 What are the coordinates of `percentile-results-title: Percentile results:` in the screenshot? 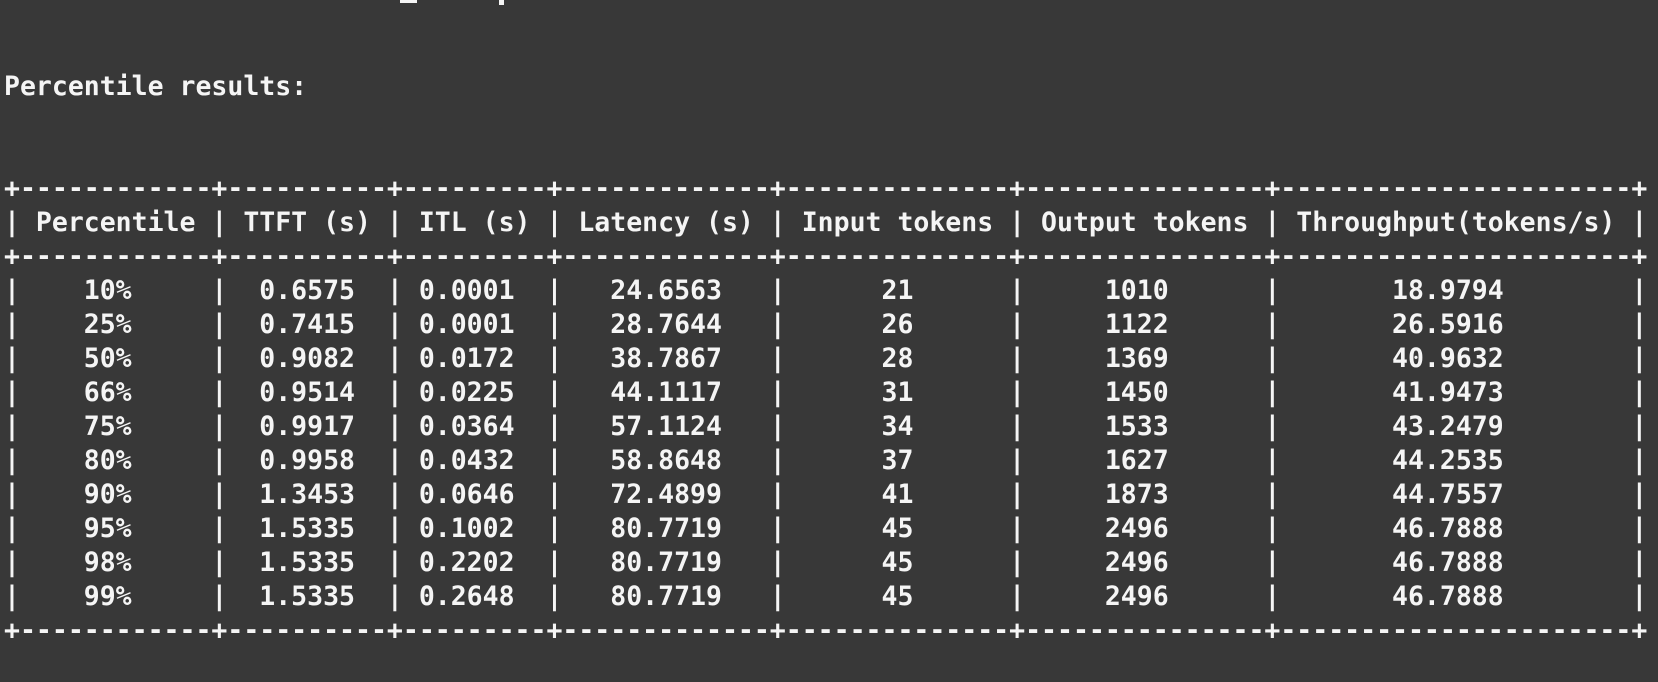 It's located at (156, 86).